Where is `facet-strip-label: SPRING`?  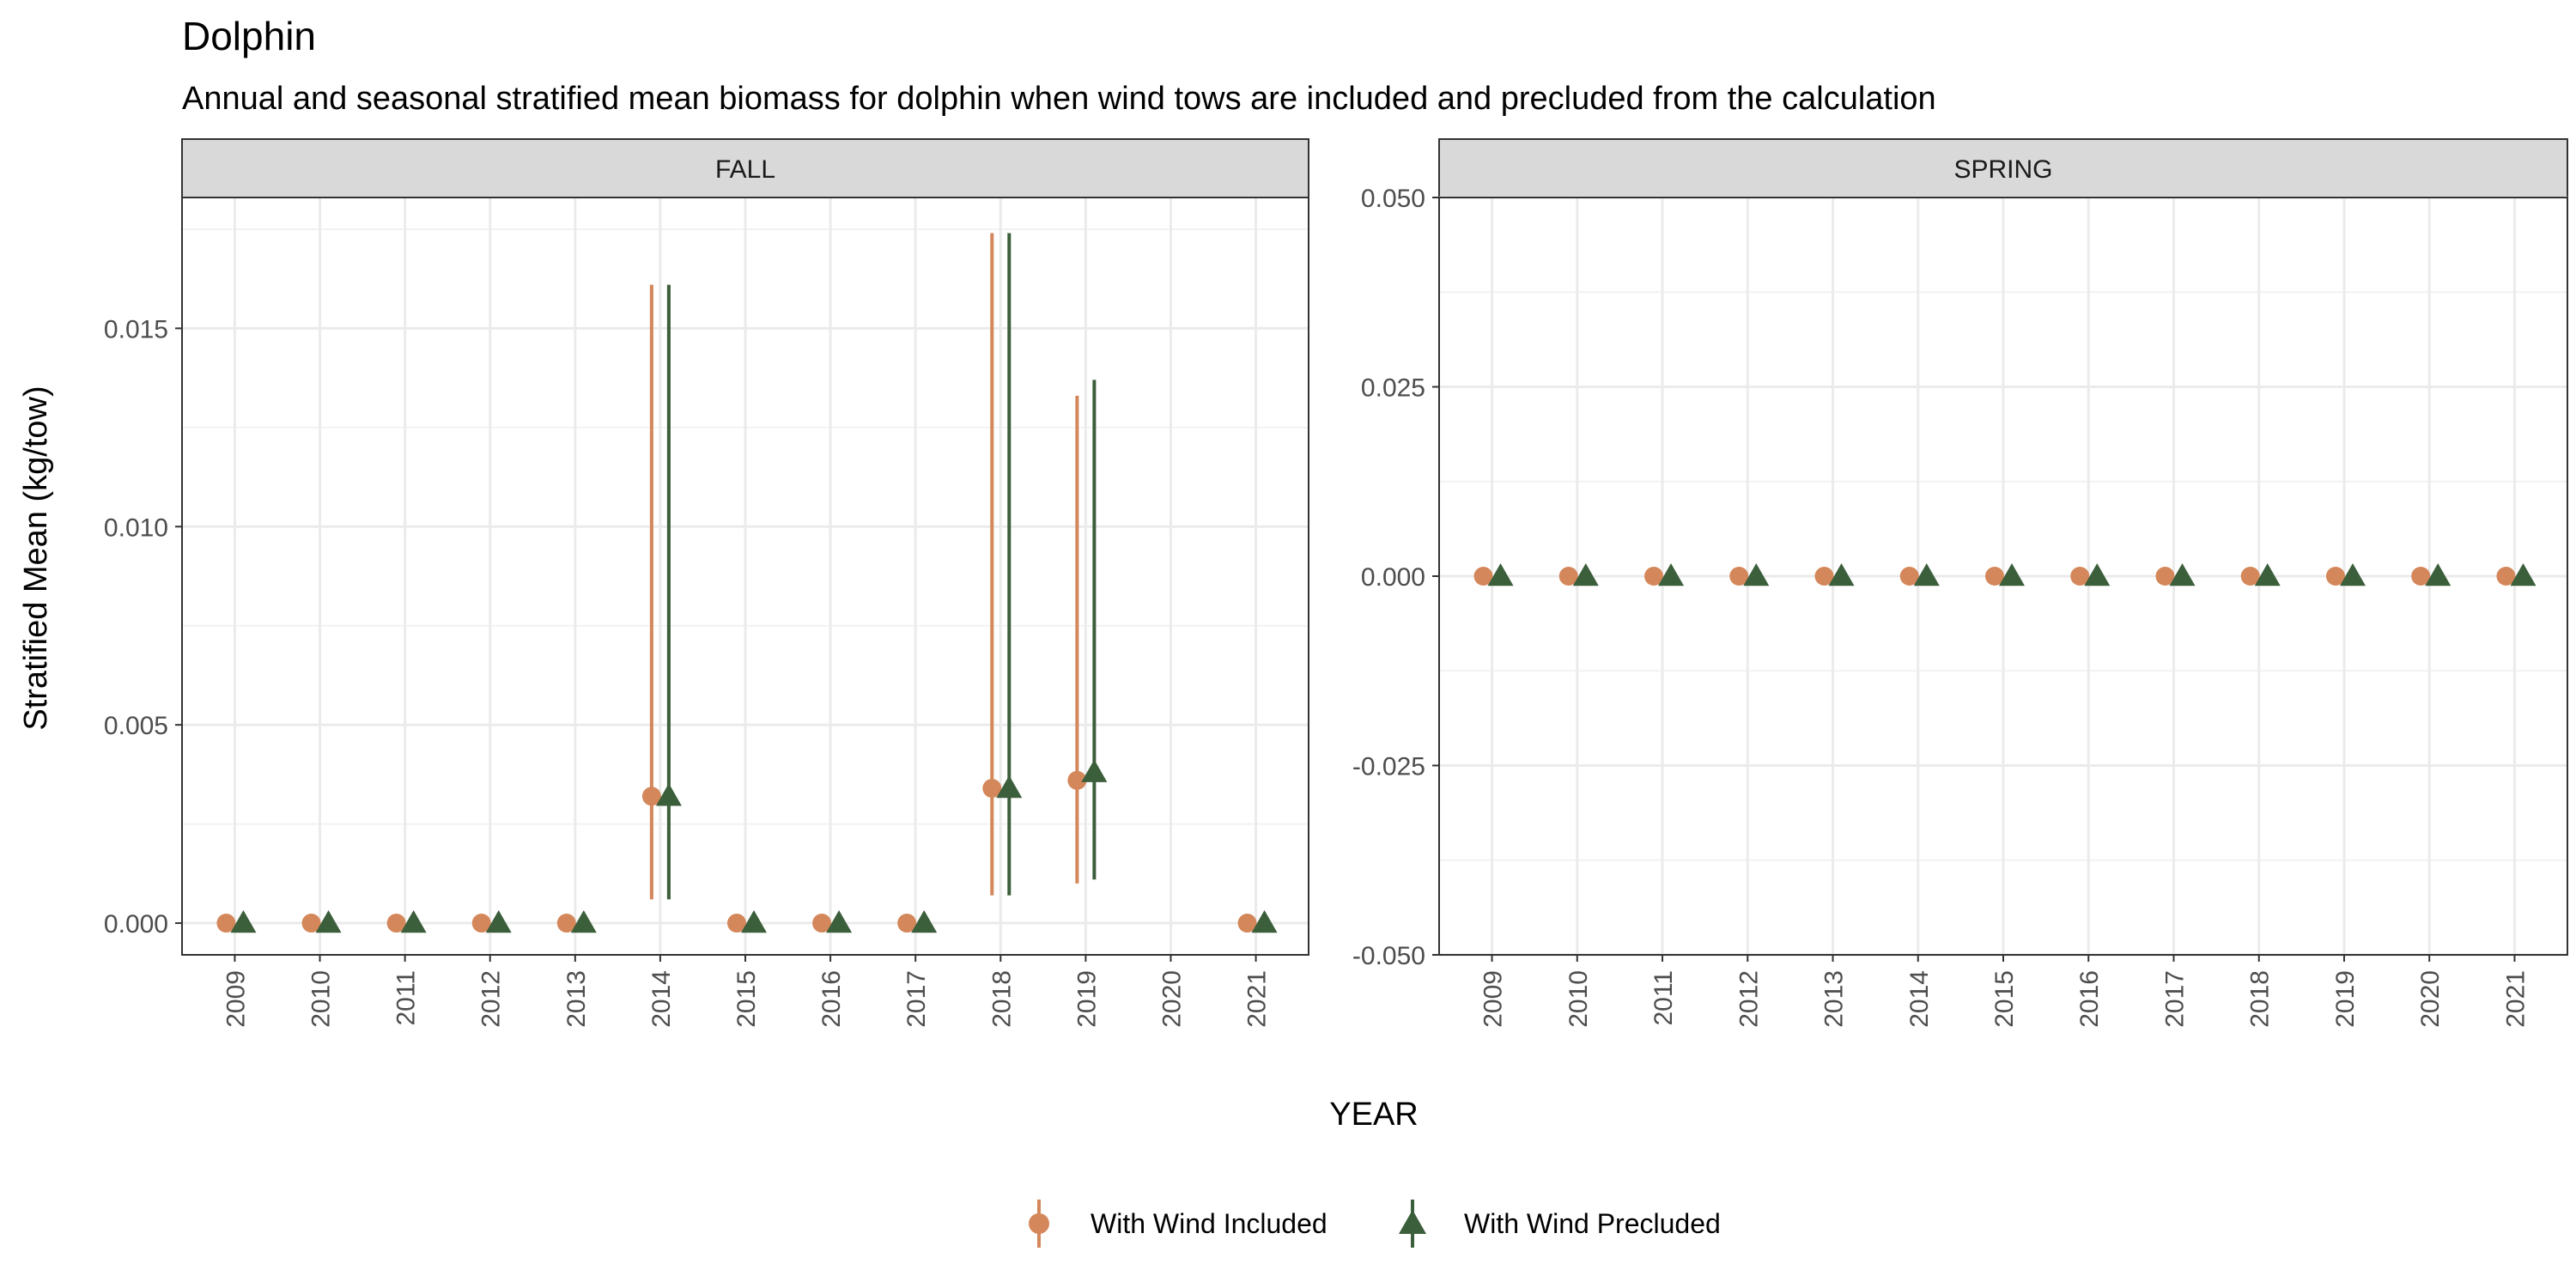
facet-strip-label: SPRING is located at coordinates (2003, 170).